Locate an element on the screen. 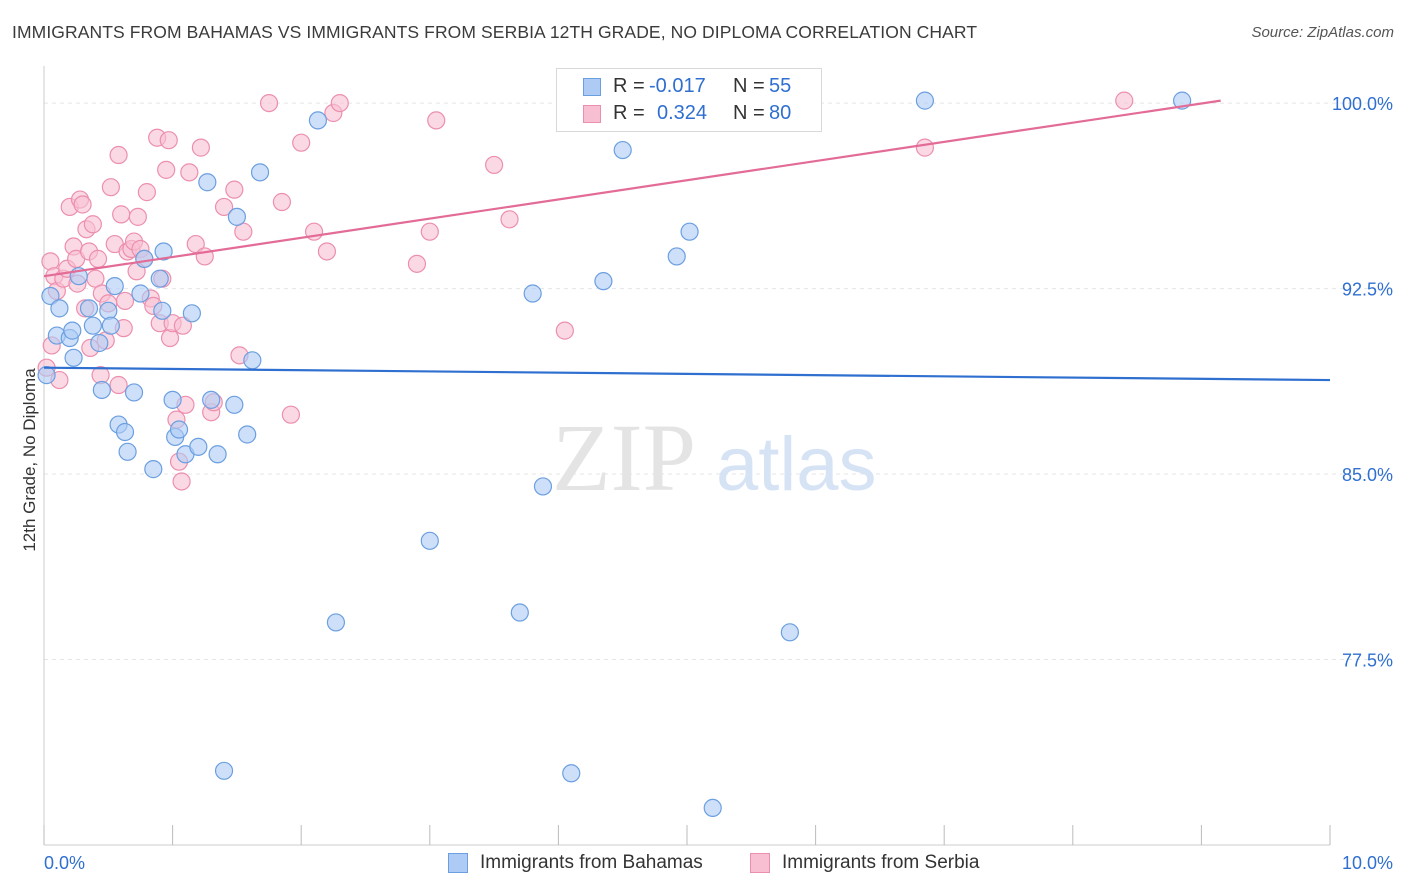  legend-label: Immigrants from Bahamas is located at coordinates (591, 862).